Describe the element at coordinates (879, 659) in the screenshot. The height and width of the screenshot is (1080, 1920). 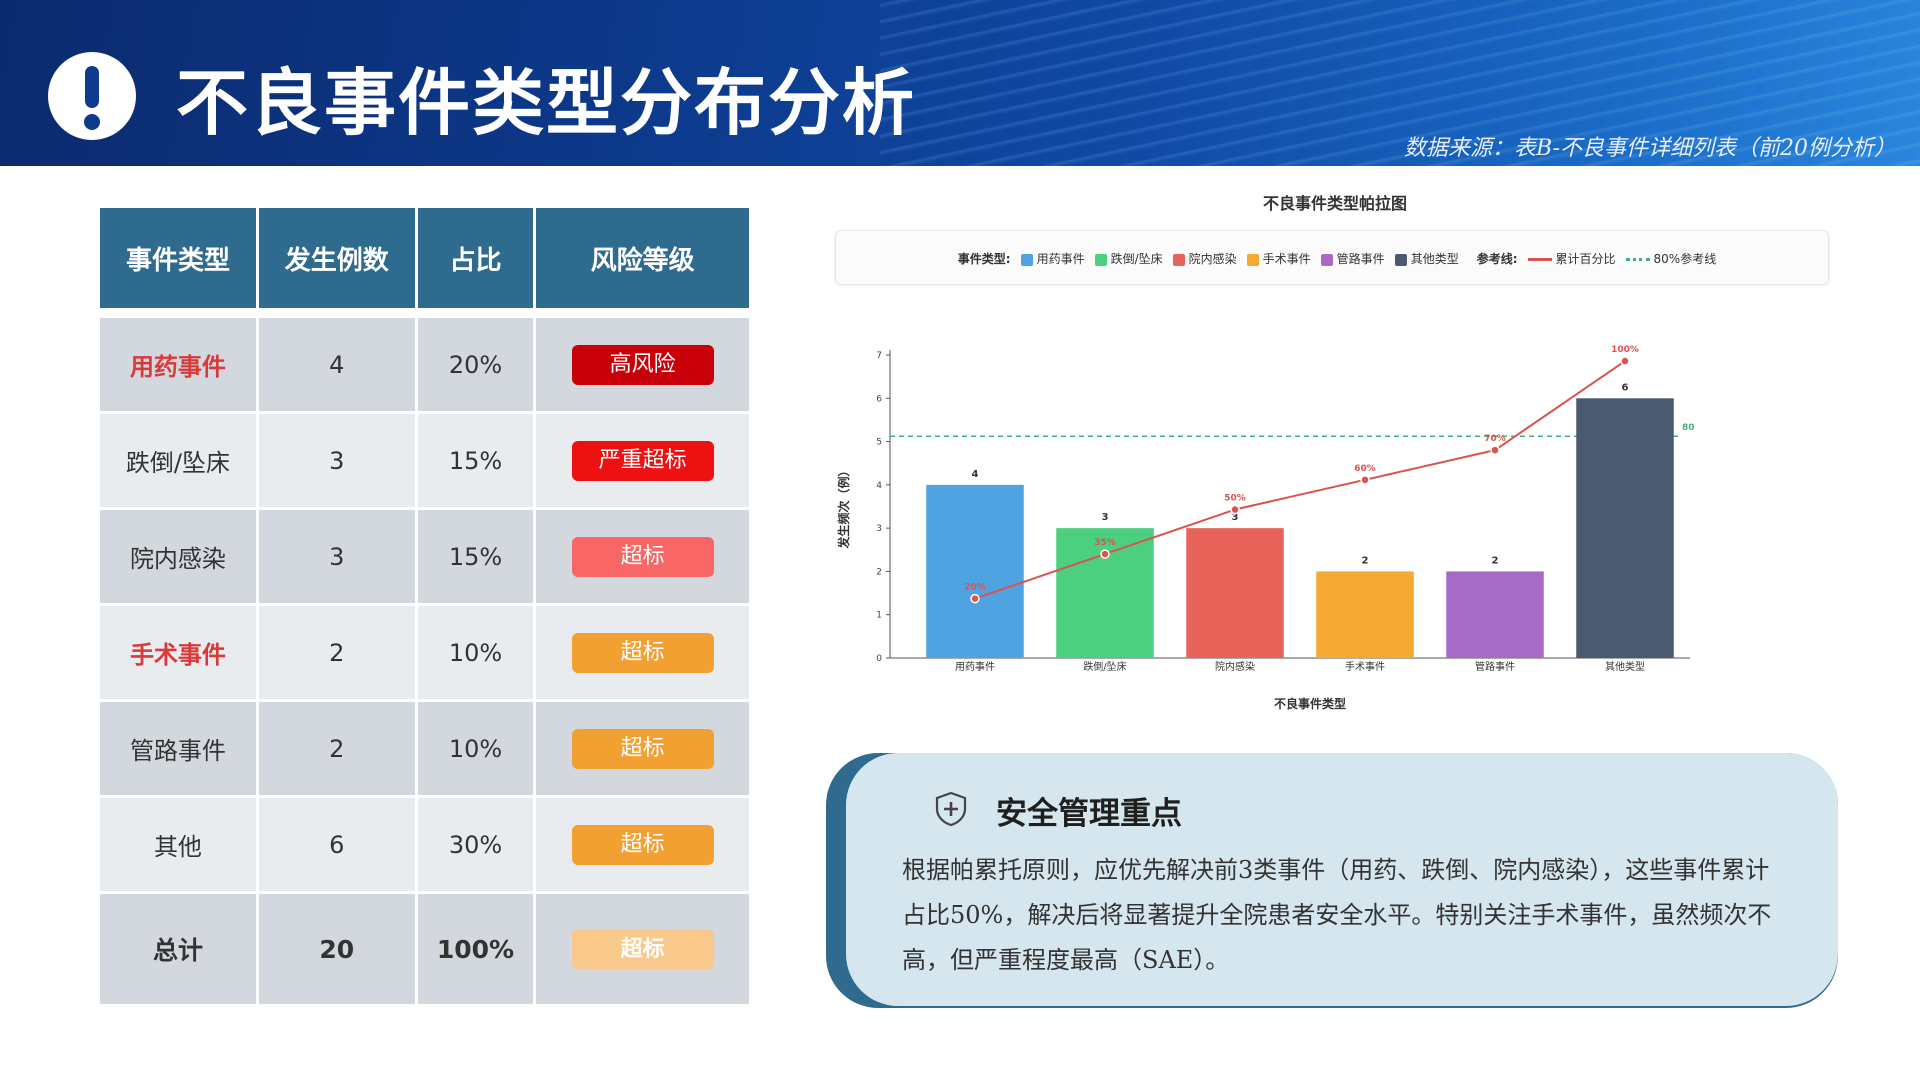
I see `y-tick-label: 0` at that location.